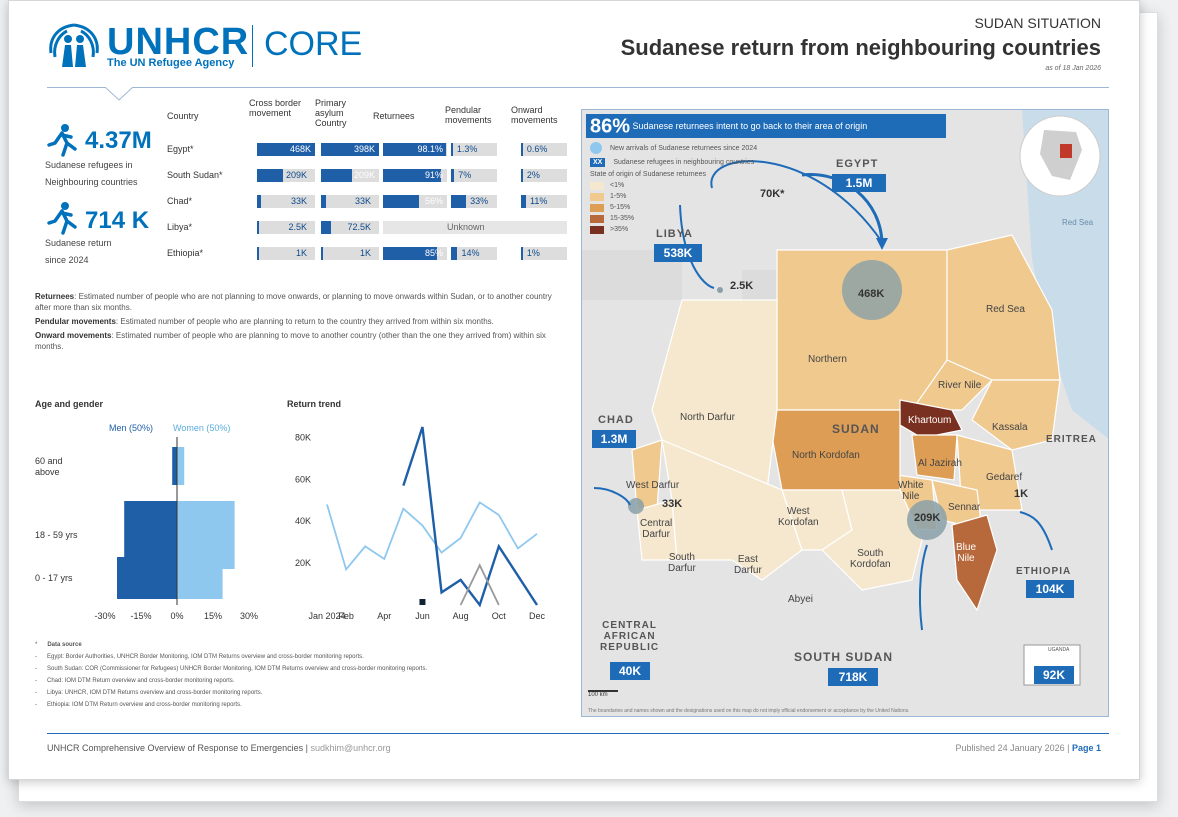  What do you see at coordinates (927, 520) in the screenshot?
I see `south-sudan-arrivals-circle` at bounding box center [927, 520].